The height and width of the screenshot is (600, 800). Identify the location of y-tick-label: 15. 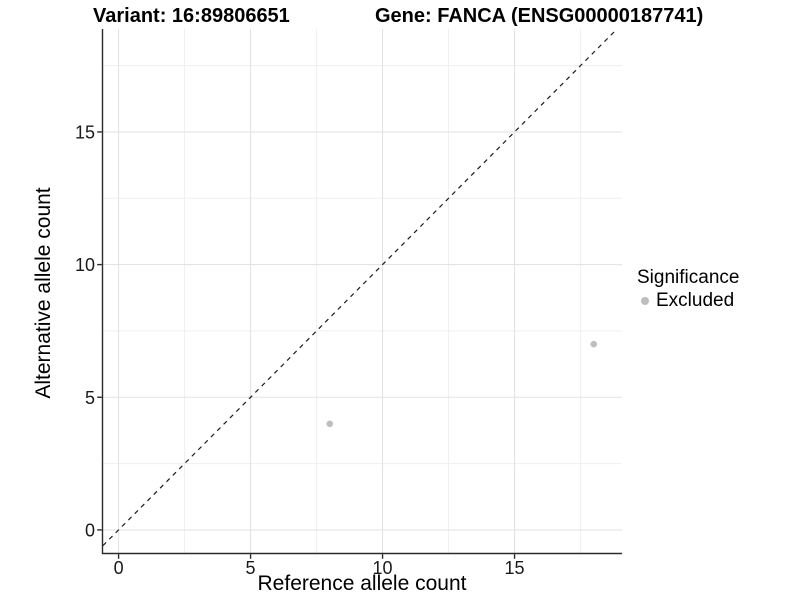
(85, 132).